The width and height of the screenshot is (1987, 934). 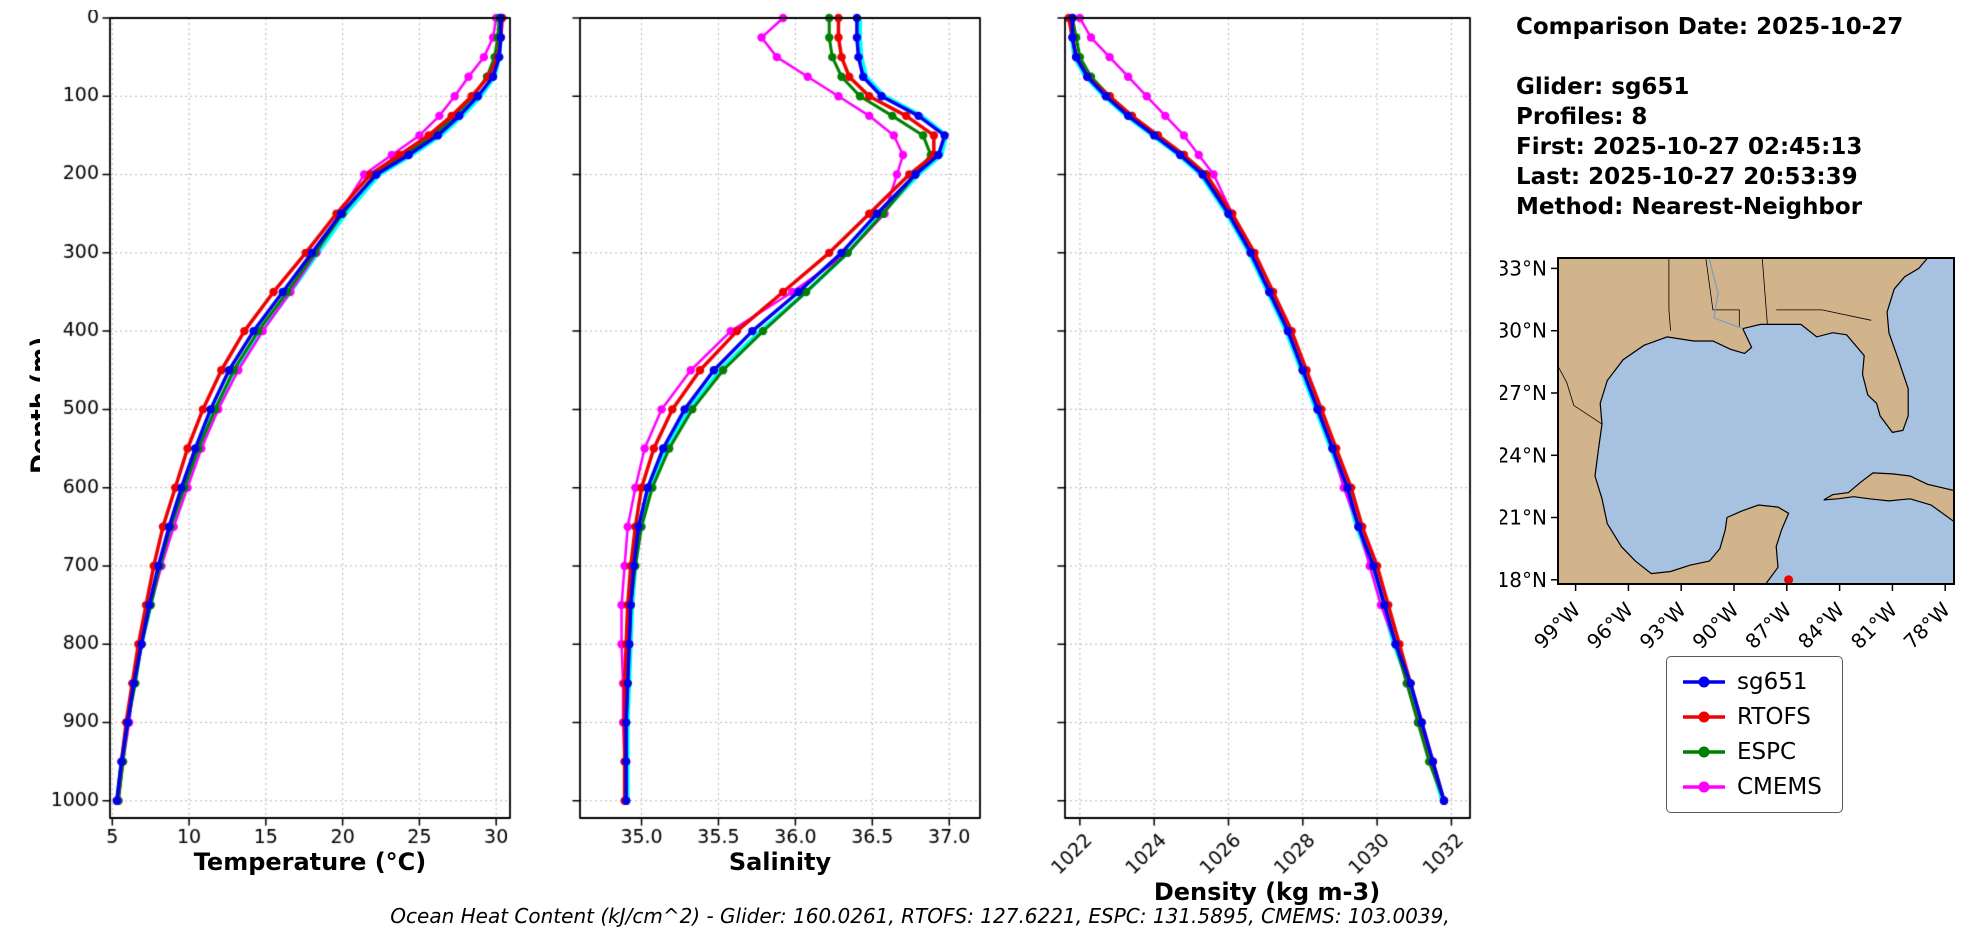 What do you see at coordinates (310, 862) in the screenshot?
I see `temperature-axis-label: Temperature (°C)` at bounding box center [310, 862].